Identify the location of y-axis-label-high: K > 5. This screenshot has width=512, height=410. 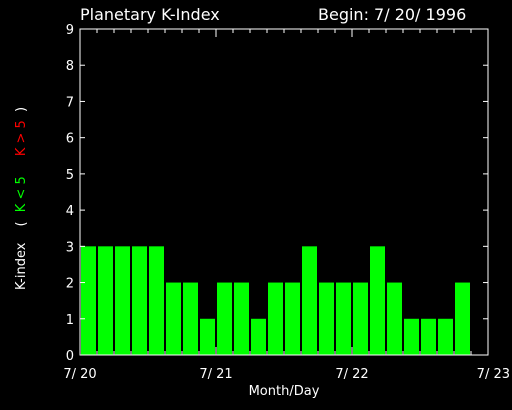
(21, 138).